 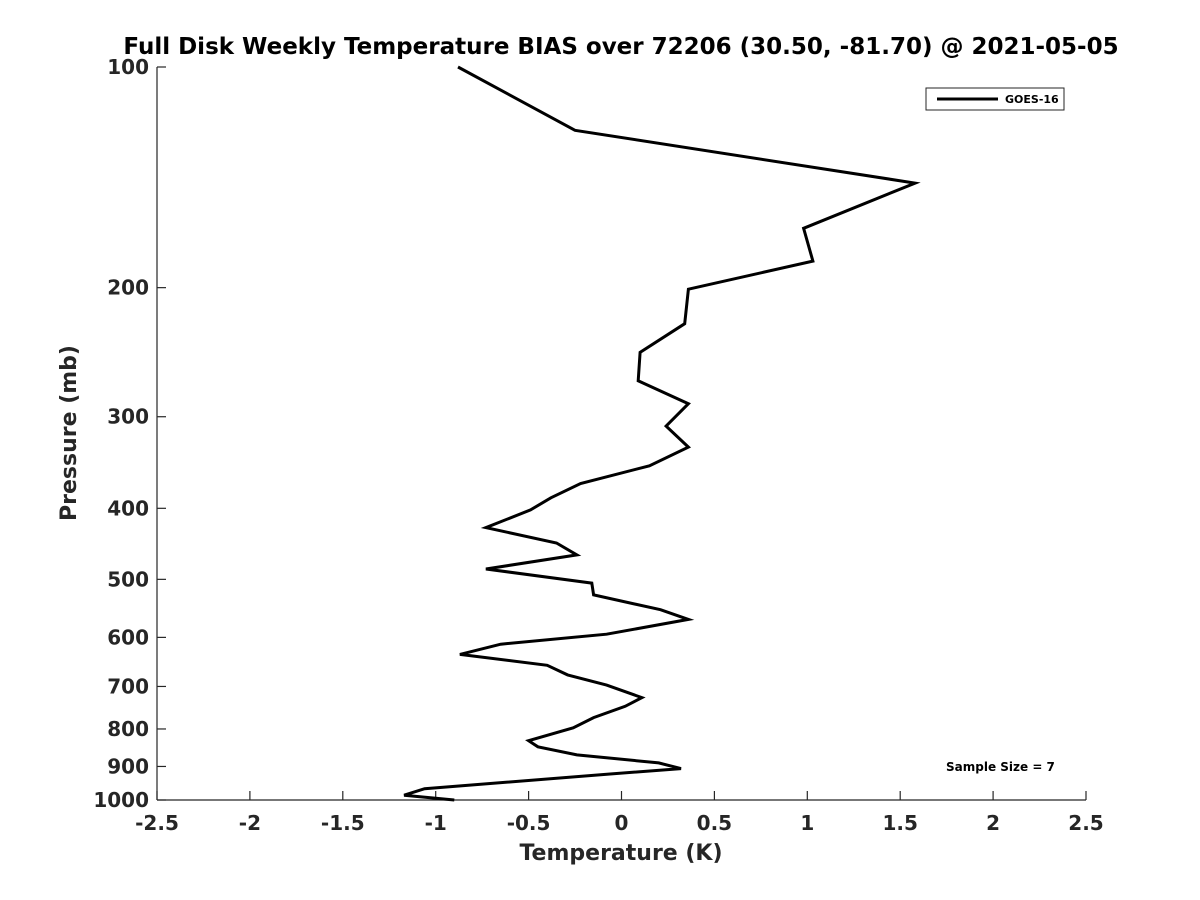 I want to click on y-tick-label: 200, so click(x=128, y=288).